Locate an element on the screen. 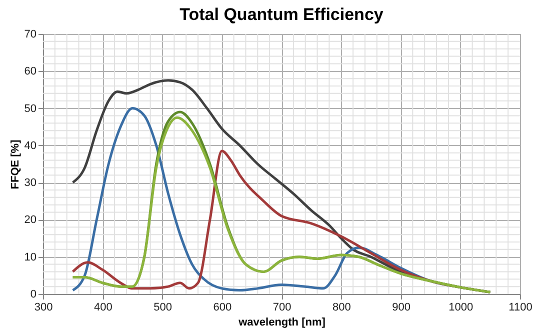  y-axis-title: FFQE [%] is located at coordinates (15, 164).